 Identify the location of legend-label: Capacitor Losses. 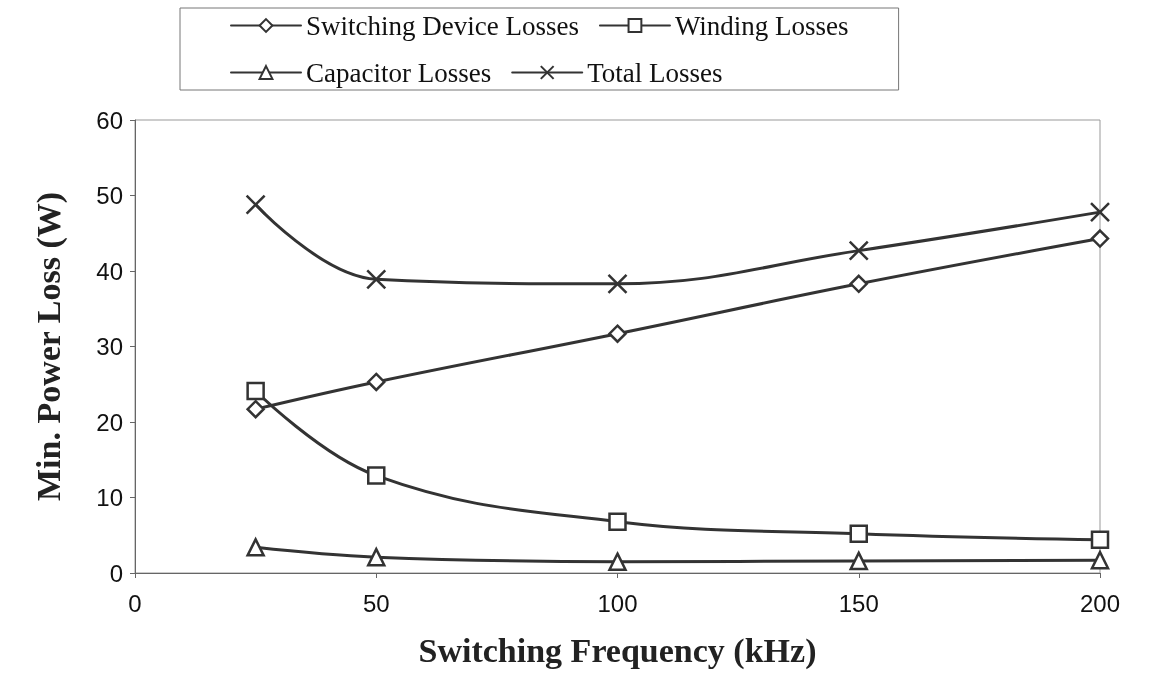
(399, 72).